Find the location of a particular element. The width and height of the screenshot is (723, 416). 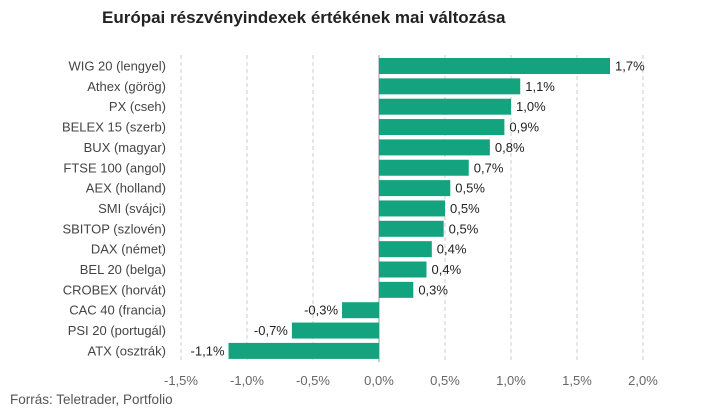

x-tick-label: 0,0% is located at coordinates (379, 380).